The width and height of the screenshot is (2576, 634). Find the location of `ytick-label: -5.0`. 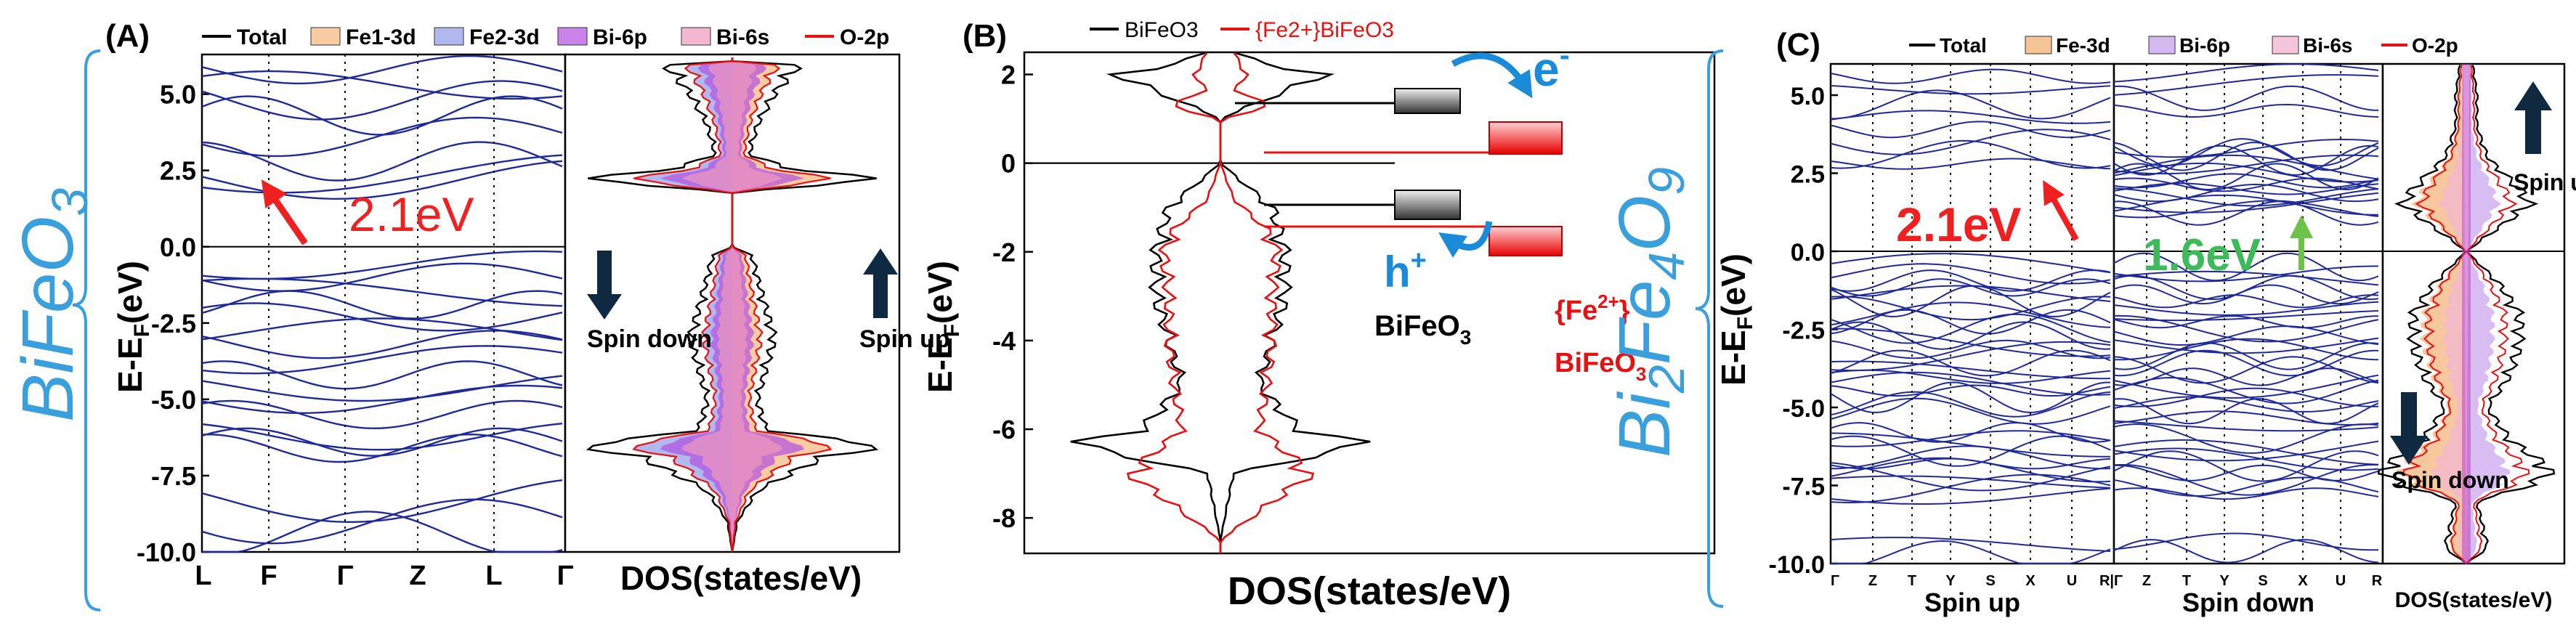

ytick-label: -5.0 is located at coordinates (173, 400).